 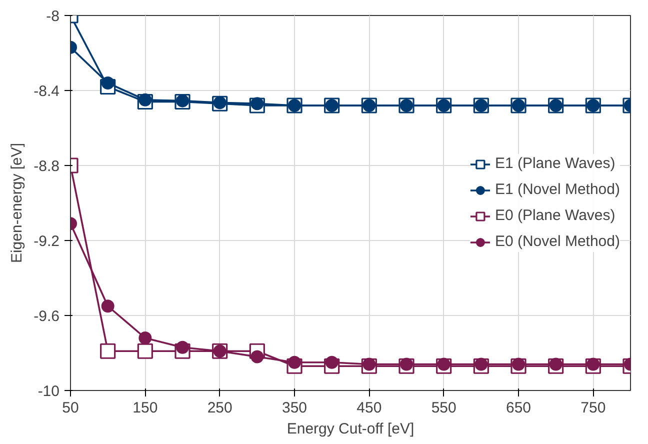 What do you see at coordinates (593, 408) in the screenshot?
I see `x-tick-label: 750` at bounding box center [593, 408].